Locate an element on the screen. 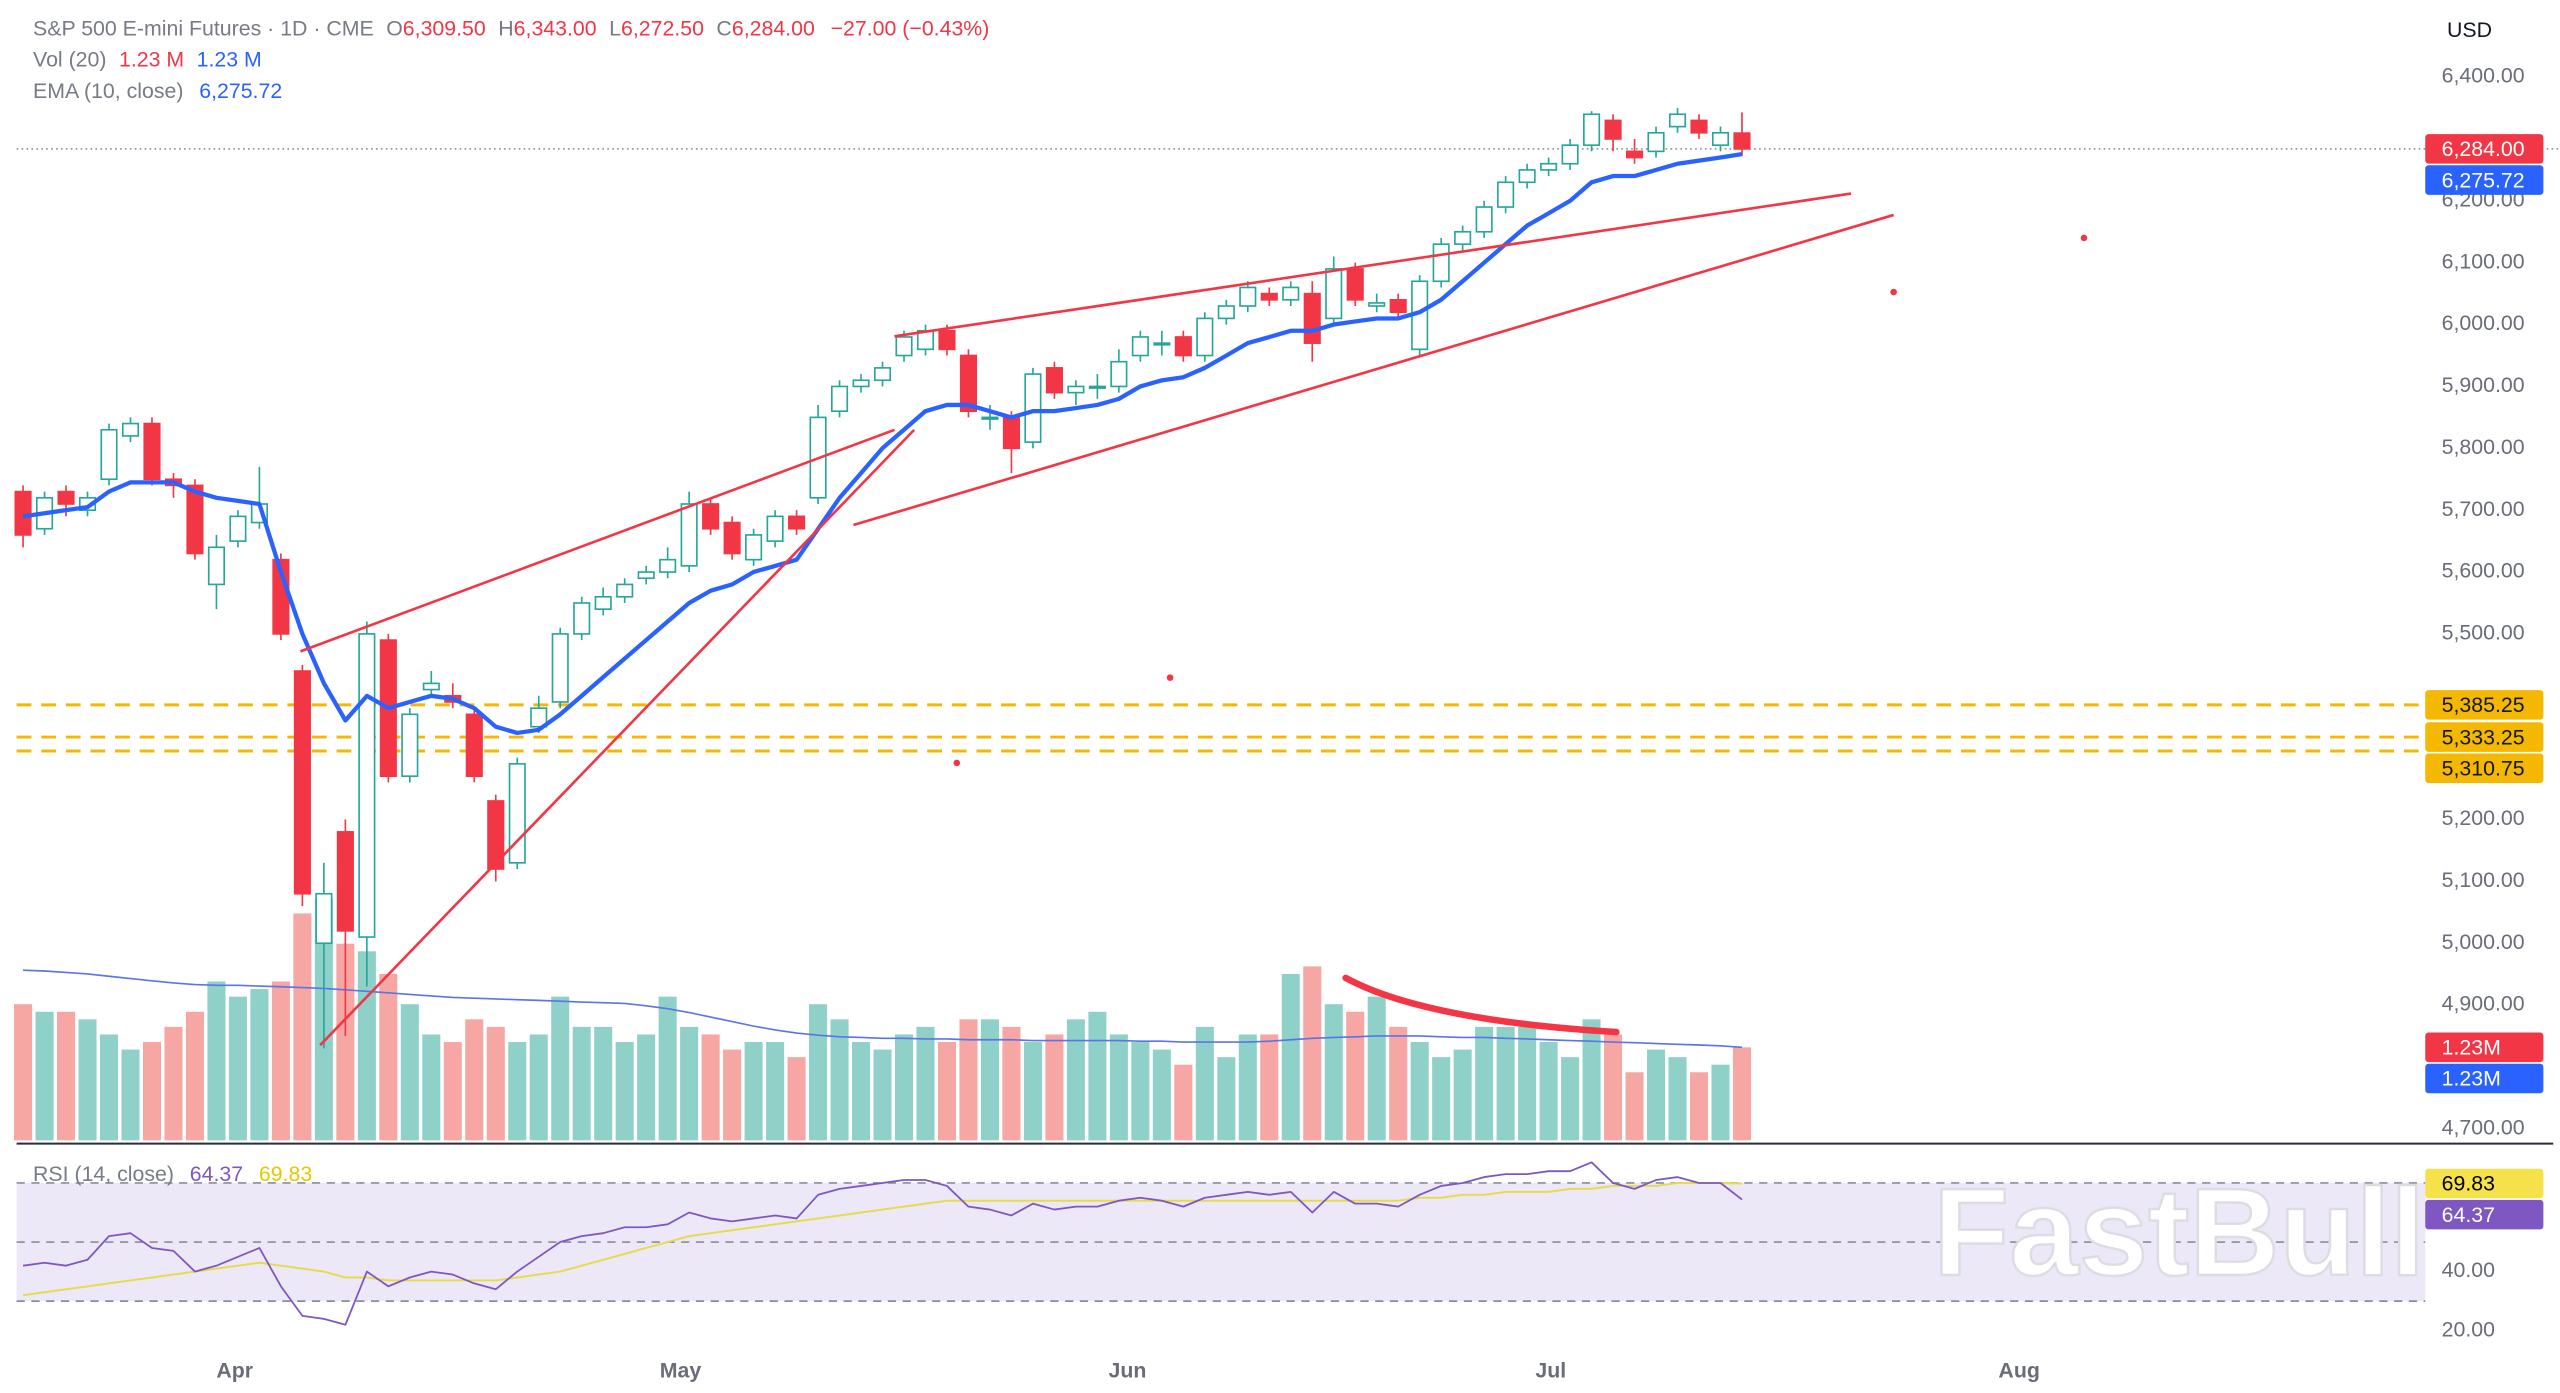 This screenshot has width=2560, height=1393. price-tag-label: 5,385.25 is located at coordinates (2483, 705).